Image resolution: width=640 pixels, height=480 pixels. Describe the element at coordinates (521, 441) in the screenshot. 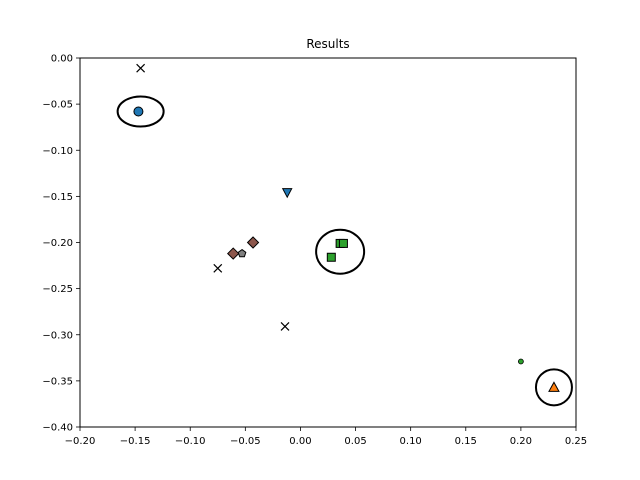

I see `x-tick-label: 0.20` at that location.